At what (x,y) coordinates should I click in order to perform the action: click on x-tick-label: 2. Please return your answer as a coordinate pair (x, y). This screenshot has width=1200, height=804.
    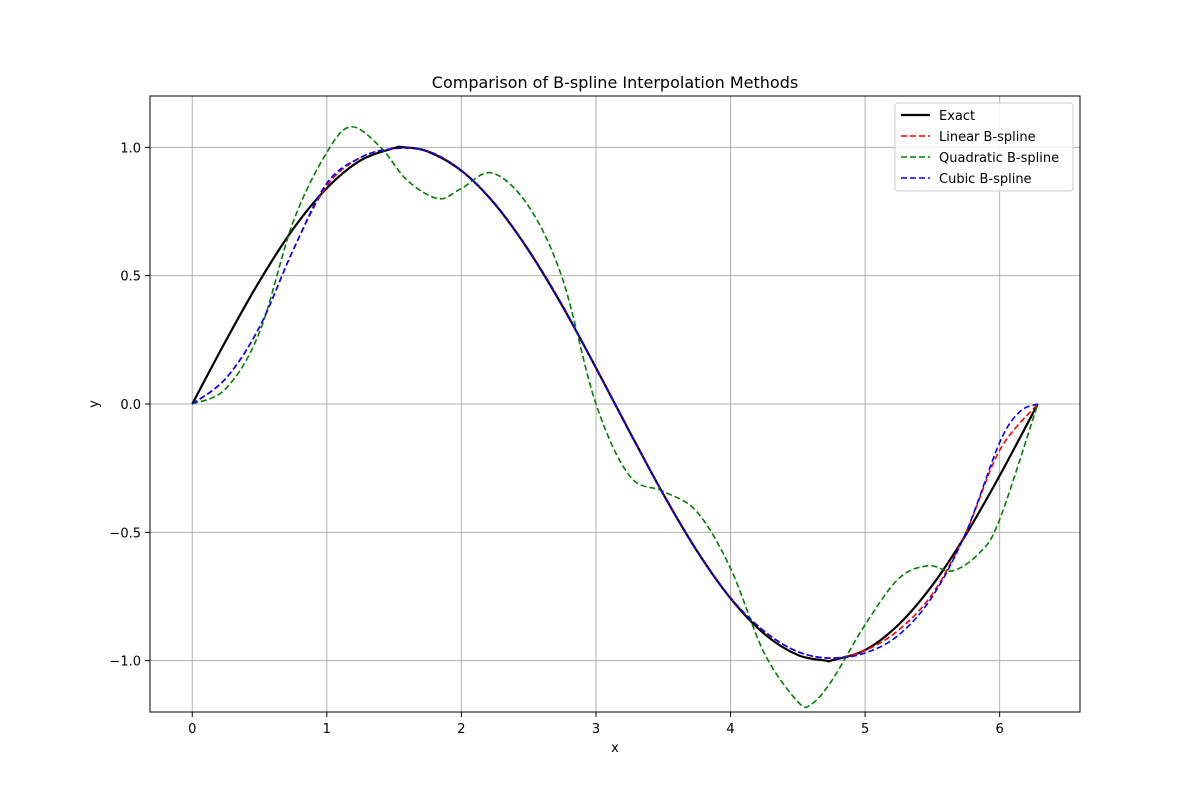
    Looking at the image, I should click on (461, 729).